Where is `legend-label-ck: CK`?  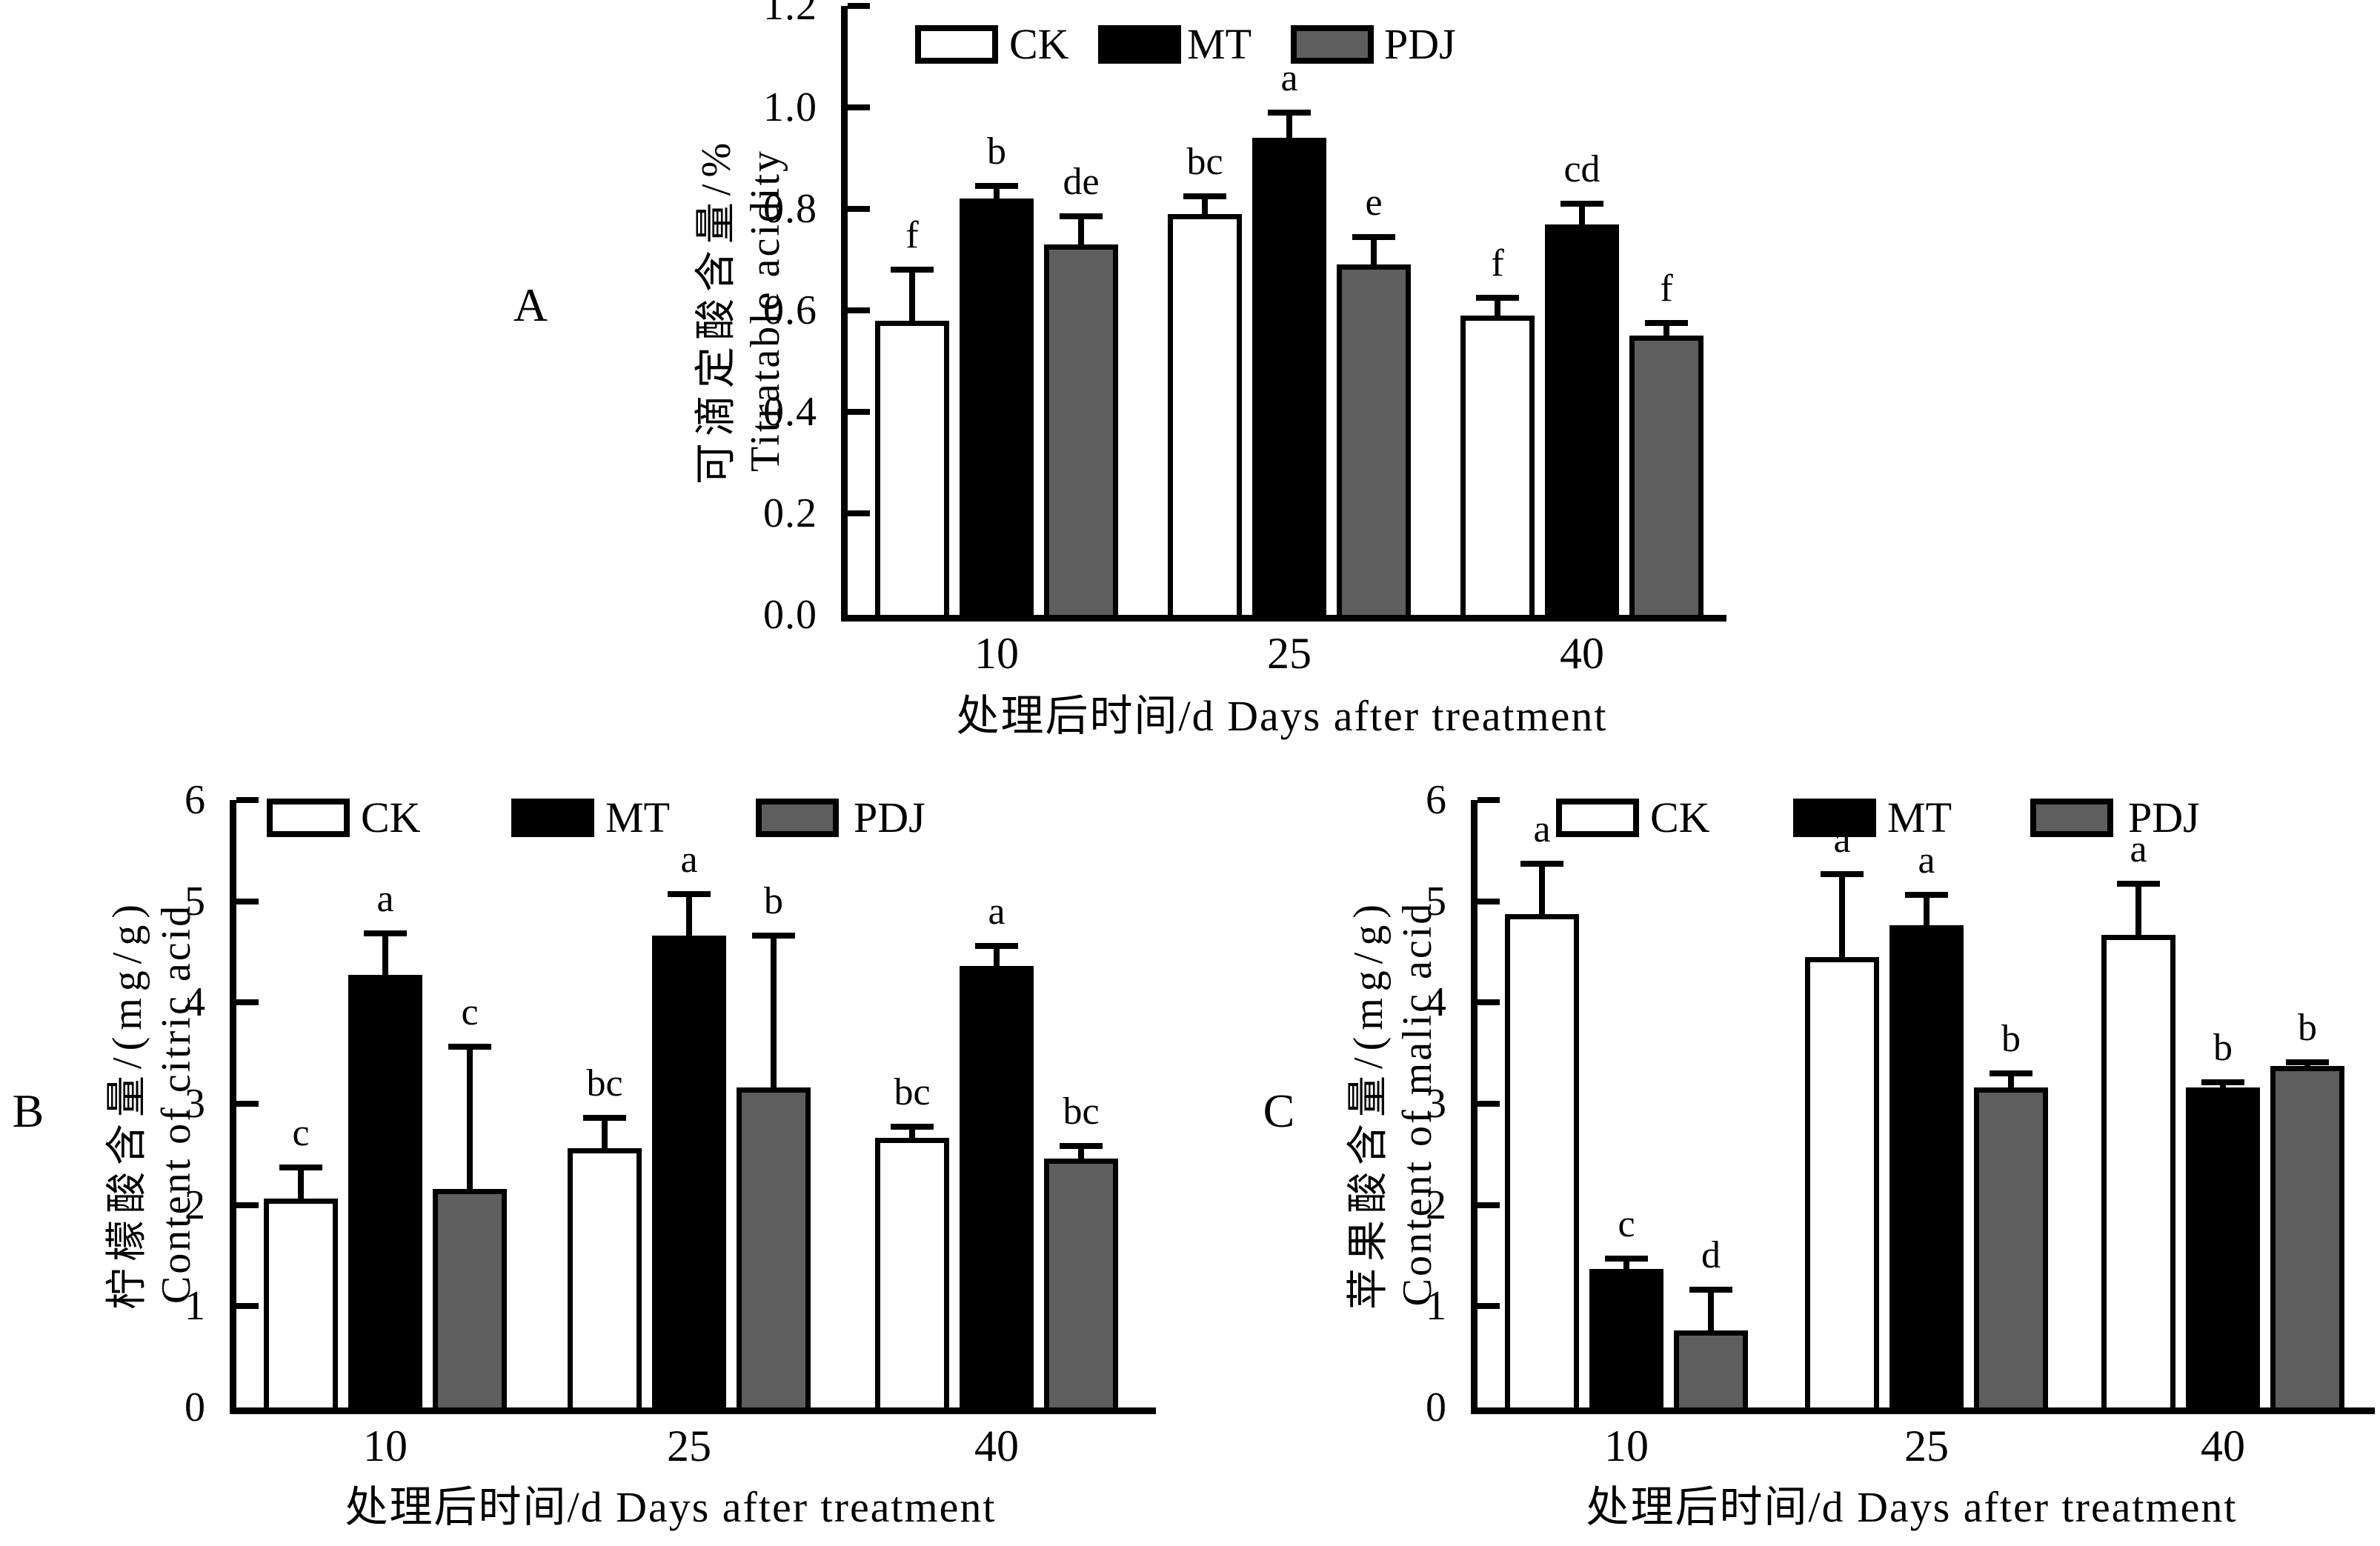
legend-label-ck: CK is located at coordinates (391, 817).